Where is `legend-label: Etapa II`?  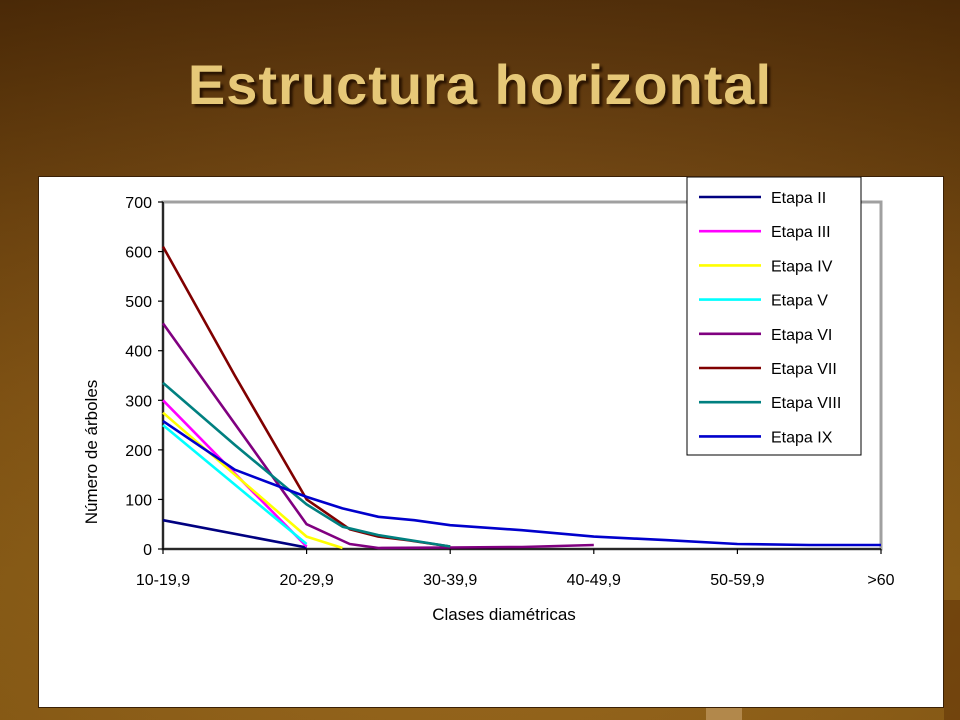
legend-label: Etapa II is located at coordinates (798, 198).